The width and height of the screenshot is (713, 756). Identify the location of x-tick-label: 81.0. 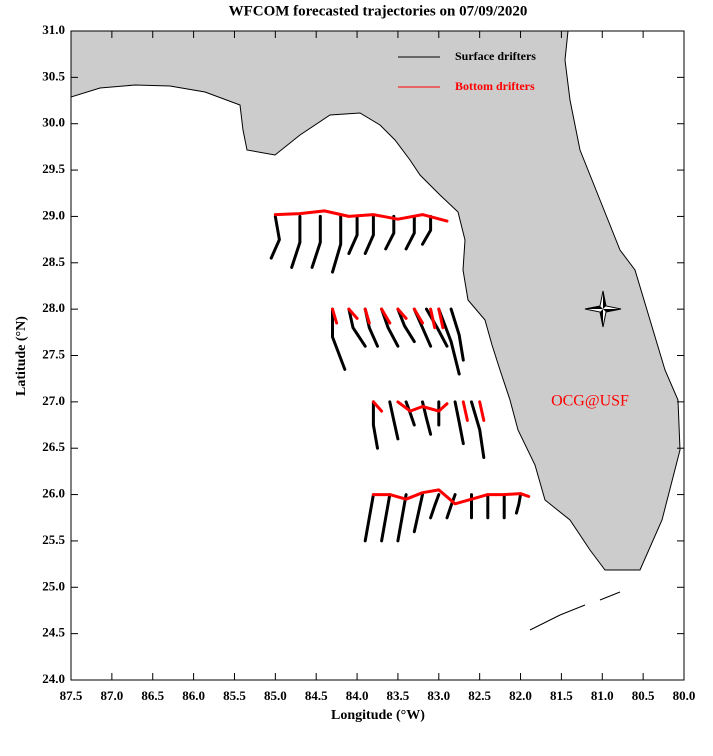
(602, 695).